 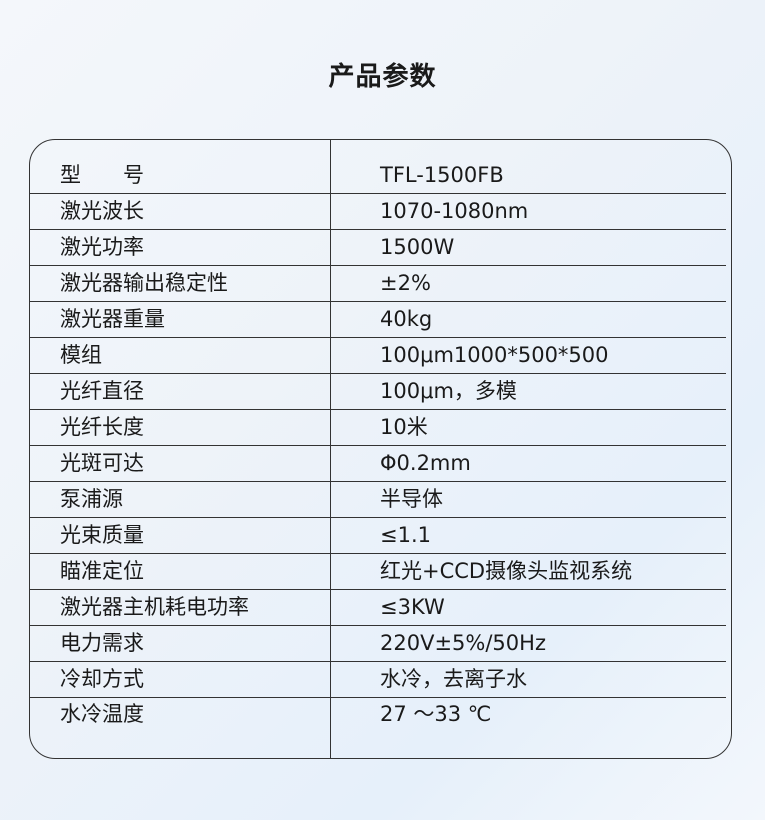 What do you see at coordinates (494, 355) in the screenshot?
I see `param-value: 100μm1000*500*500` at bounding box center [494, 355].